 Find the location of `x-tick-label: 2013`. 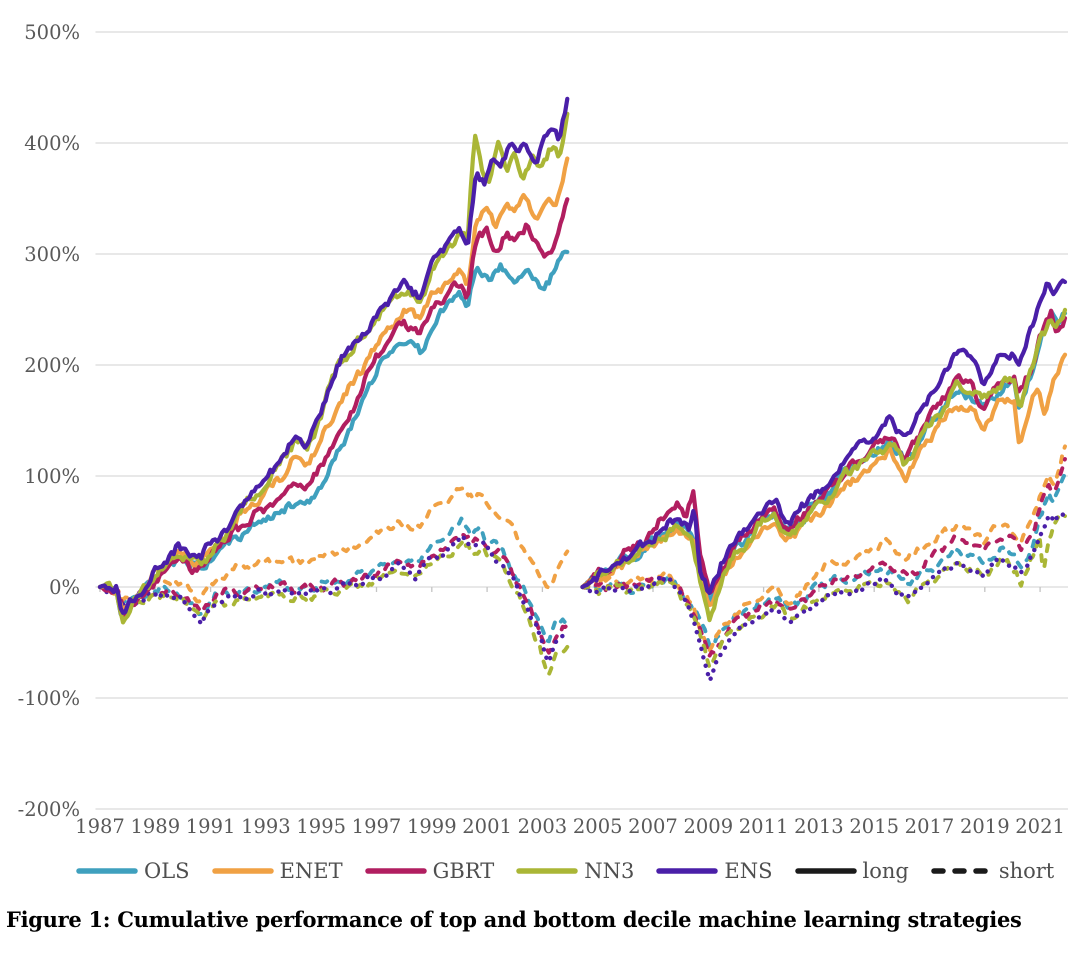

x-tick-label: 2013 is located at coordinates (819, 826).